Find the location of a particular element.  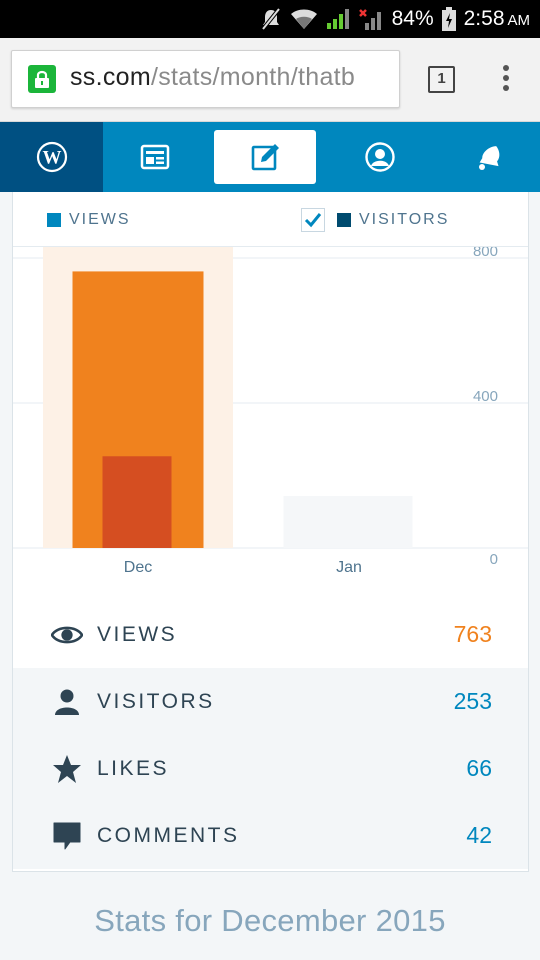

comment-icon is located at coordinates (67, 836).